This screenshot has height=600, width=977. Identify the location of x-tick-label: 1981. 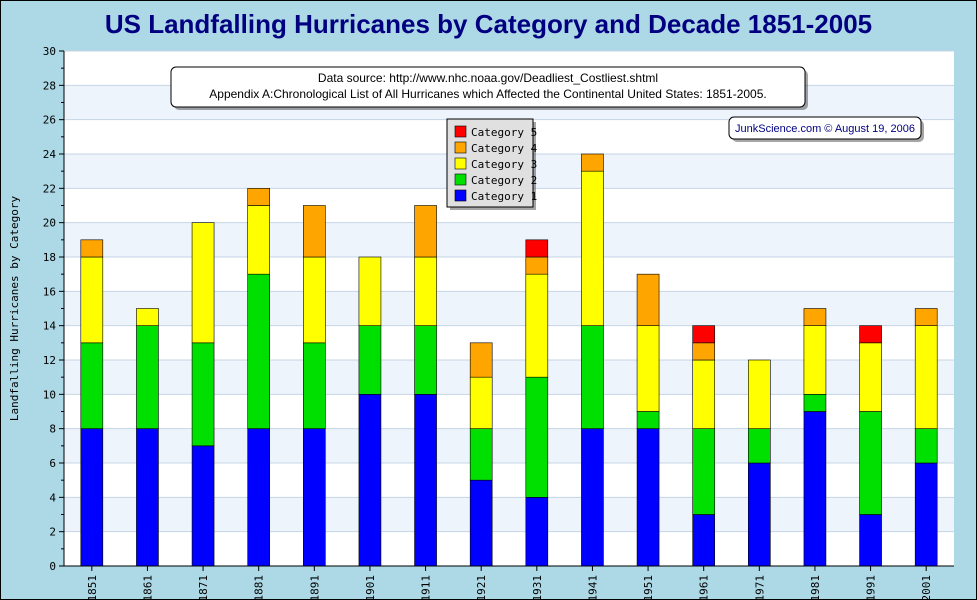
(815, 587).